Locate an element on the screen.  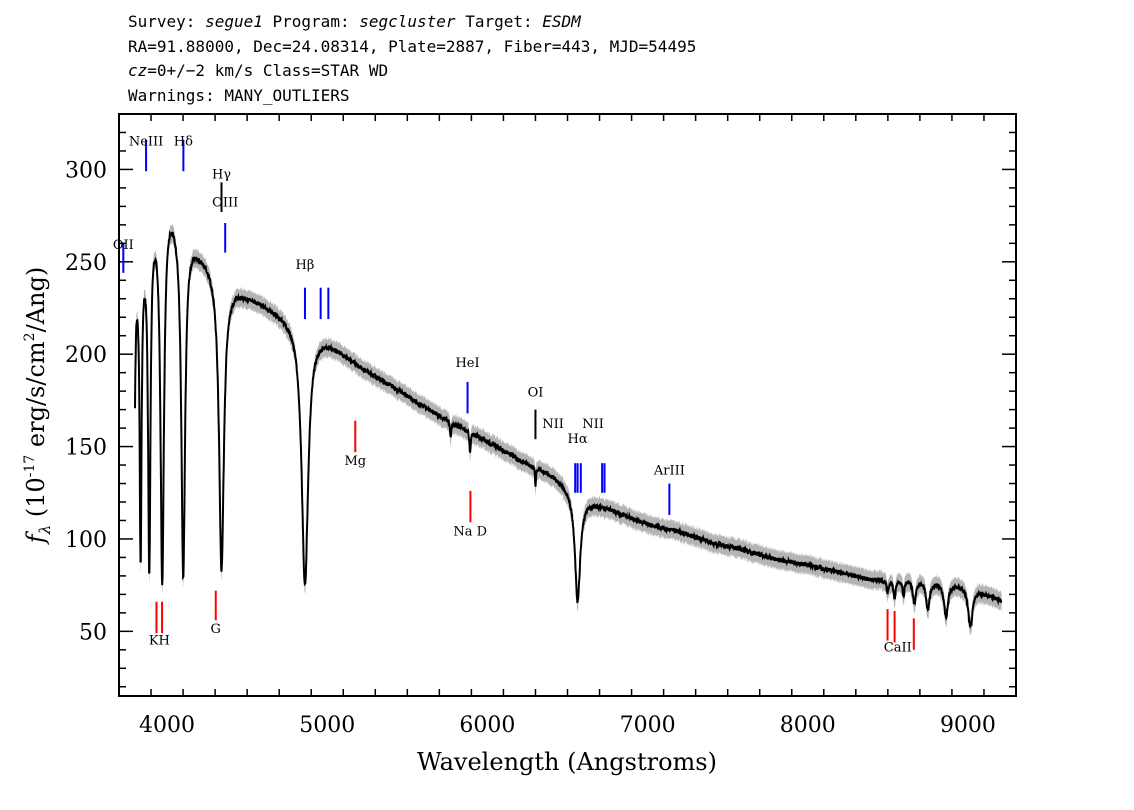
header-line-3-rest: =0+/−2 km/s Class=STAR WD is located at coordinates (268, 70).